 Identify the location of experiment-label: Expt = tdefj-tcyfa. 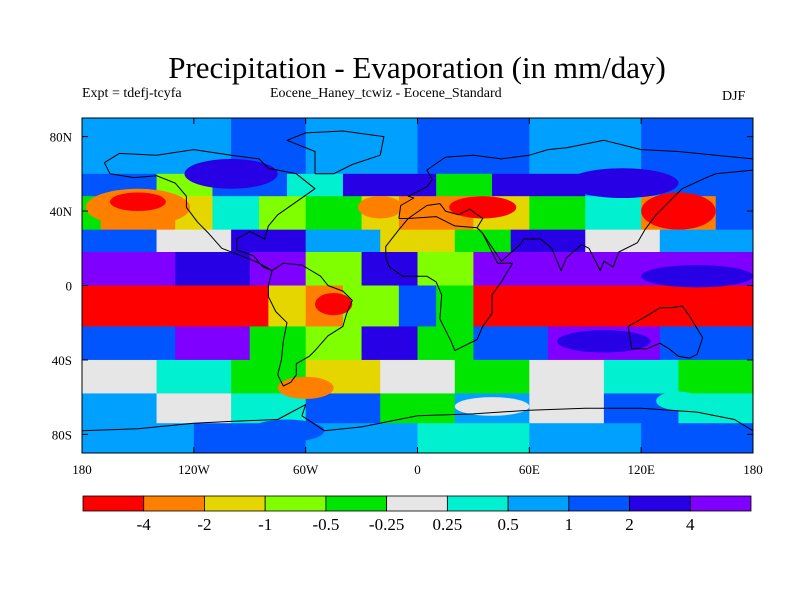
(132, 93).